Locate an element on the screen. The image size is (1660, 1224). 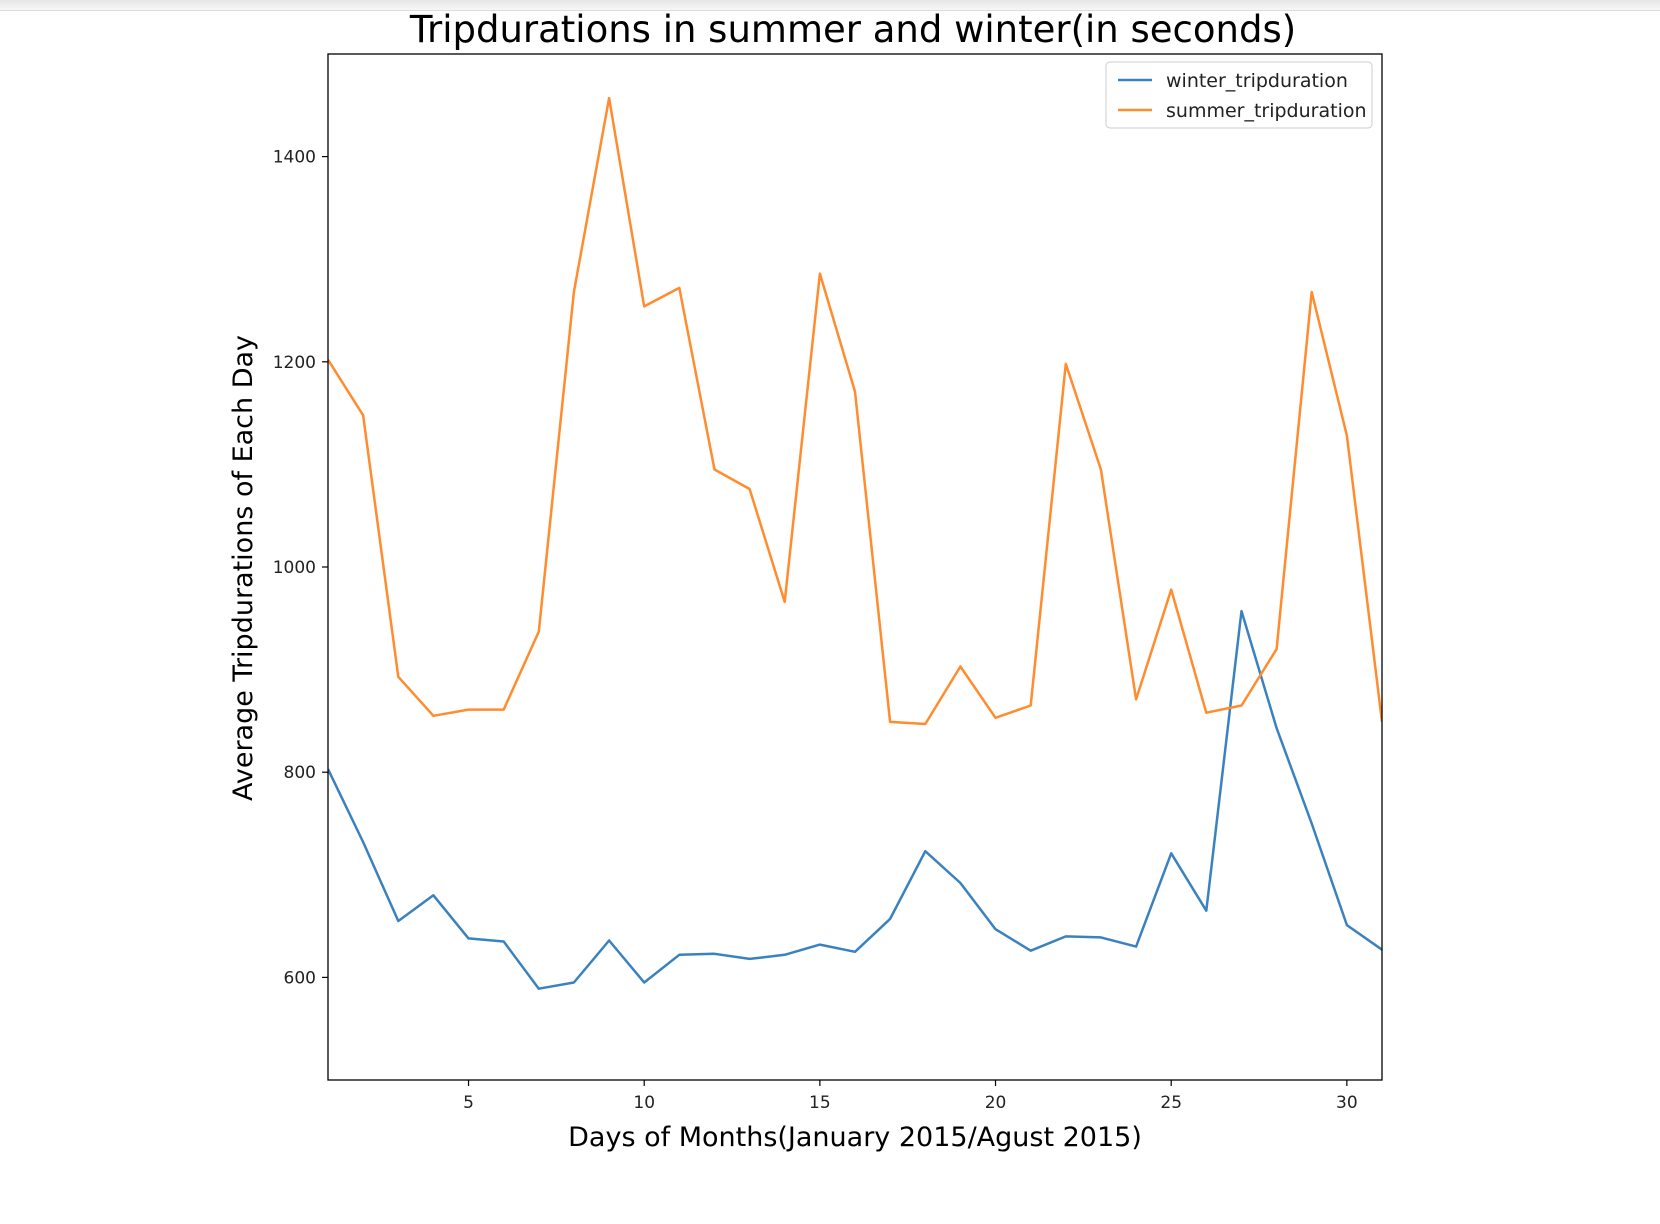
y-tick-label: 800 is located at coordinates (300, 773).